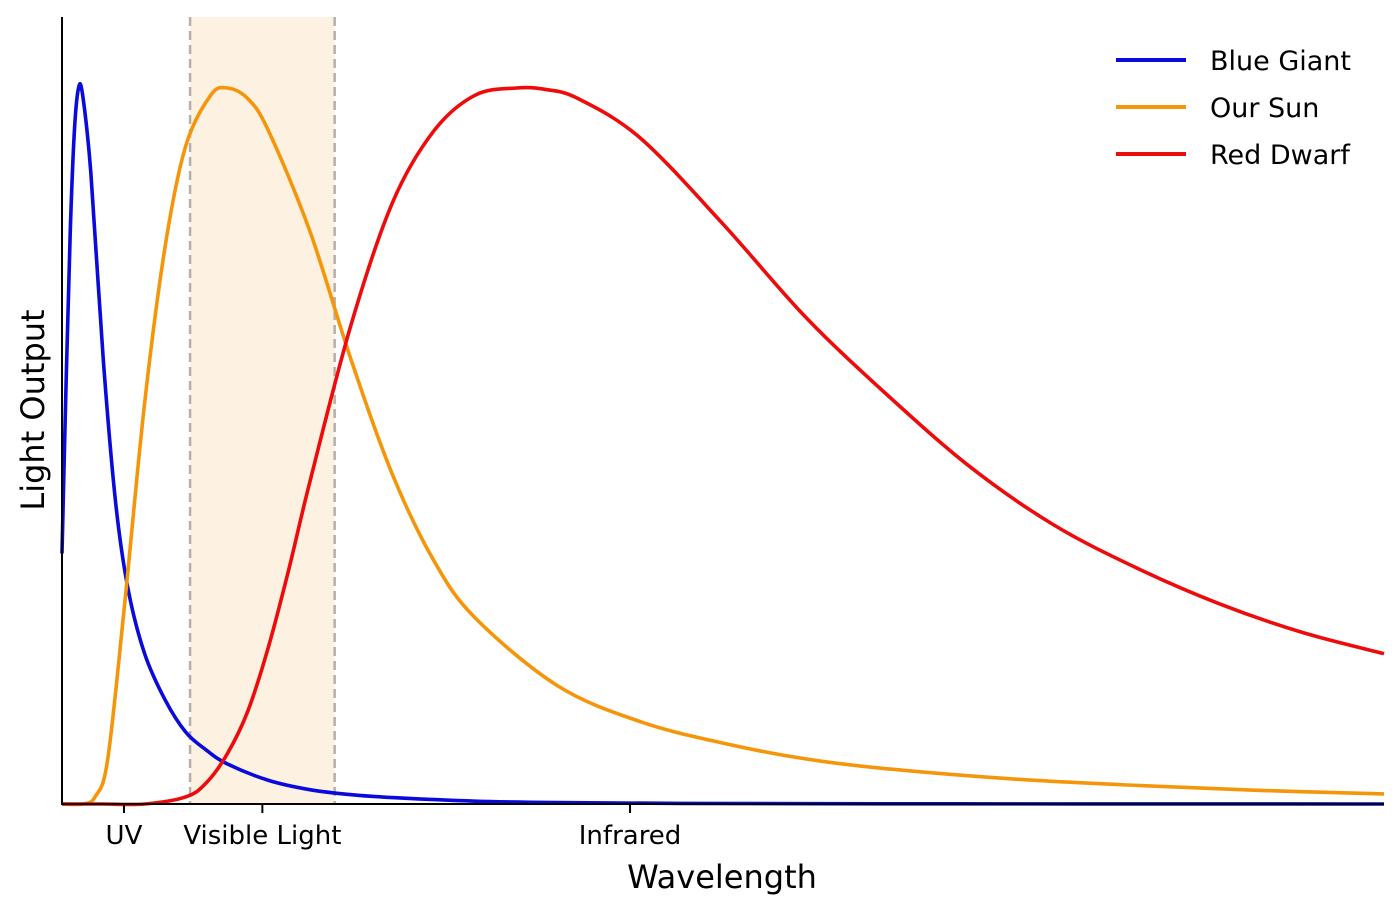 This screenshot has height=913, width=1400. Describe the element at coordinates (1280, 61) in the screenshot. I see `legend-label-blue-giant: Blue Giant` at that location.